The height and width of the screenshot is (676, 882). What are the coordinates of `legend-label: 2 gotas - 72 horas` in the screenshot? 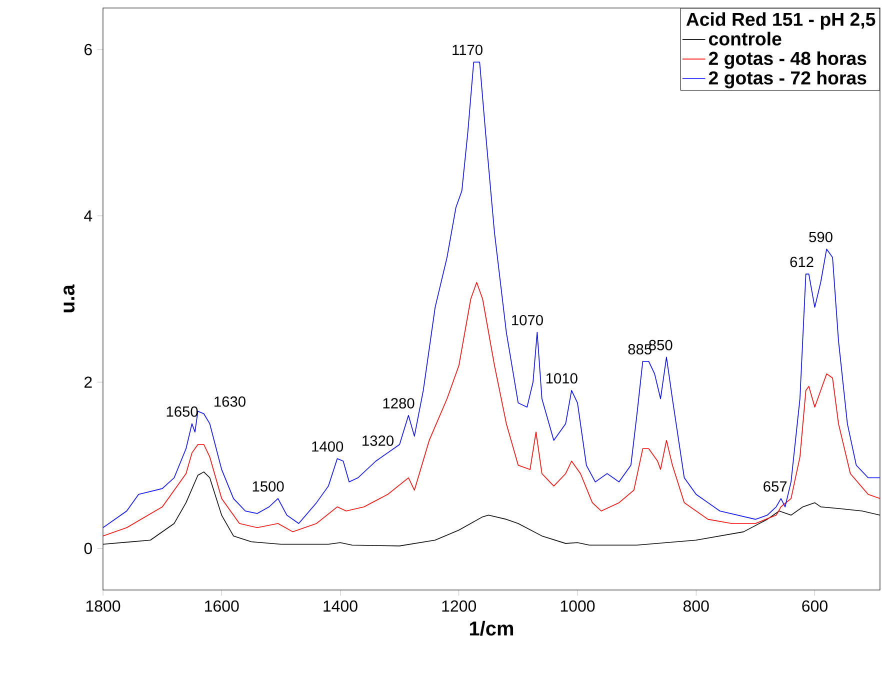 It's located at (787, 79).